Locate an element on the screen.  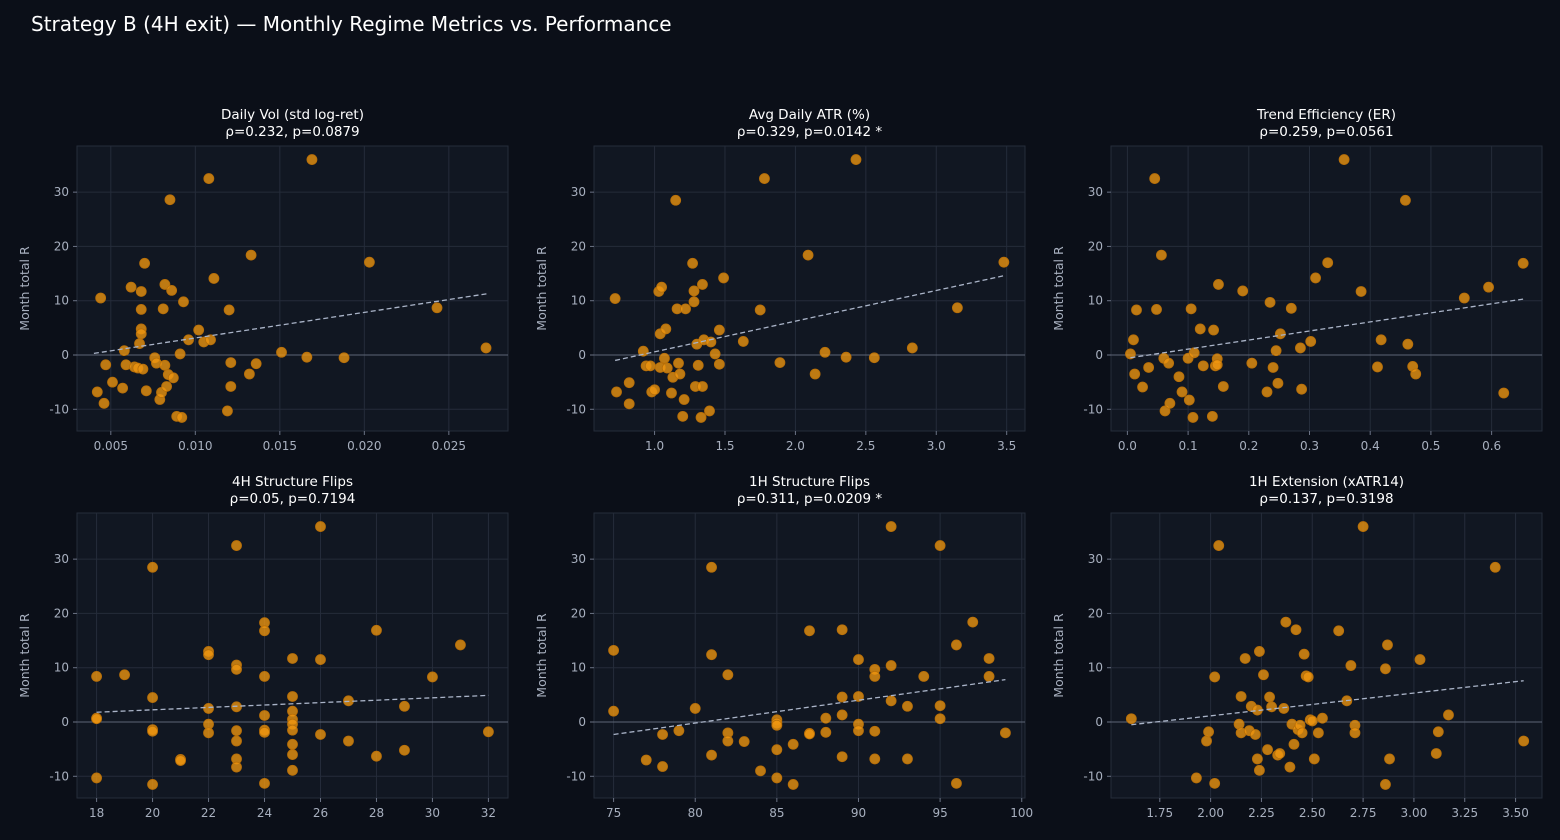
chart-title: Daily Vol (std log-ret) is located at coordinates (292, 115).